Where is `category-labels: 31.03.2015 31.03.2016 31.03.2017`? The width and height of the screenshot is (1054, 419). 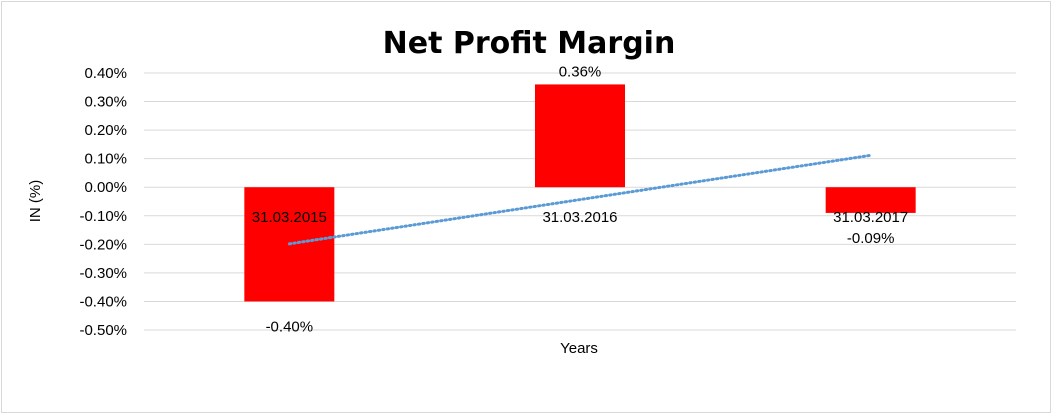 category-labels: 31.03.2015 31.03.2016 31.03.2017 is located at coordinates (580, 217).